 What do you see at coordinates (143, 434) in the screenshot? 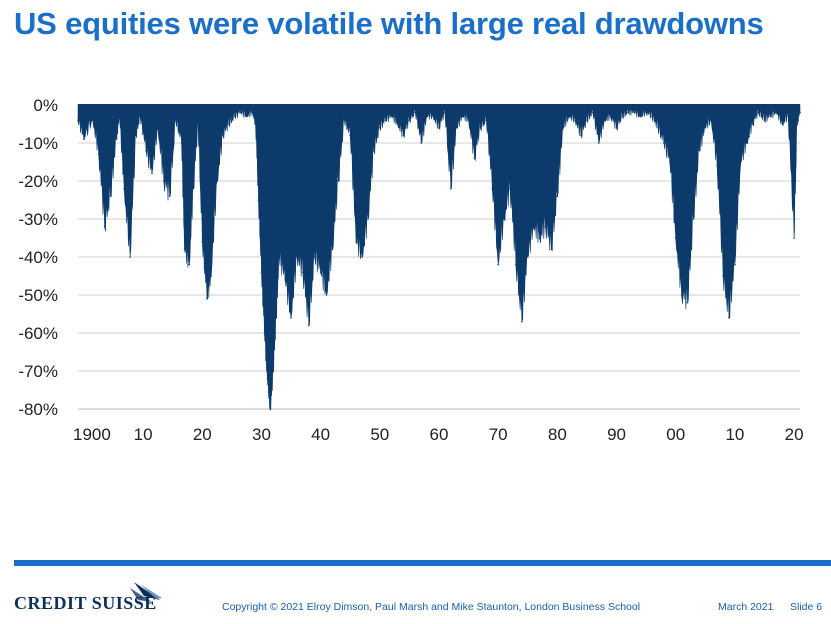
I see `x-tick-label: 10` at bounding box center [143, 434].